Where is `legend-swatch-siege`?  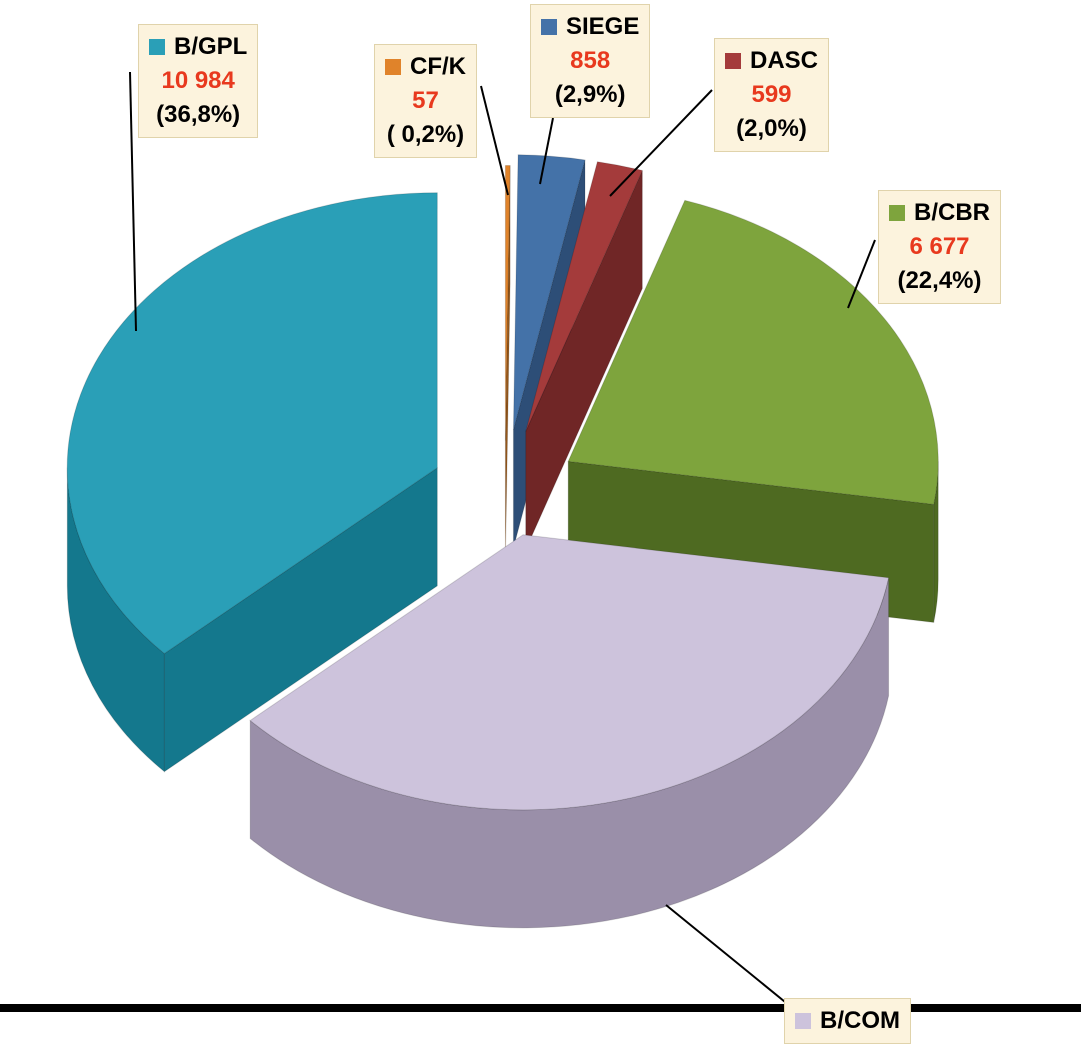
legend-swatch-siege is located at coordinates (549, 27).